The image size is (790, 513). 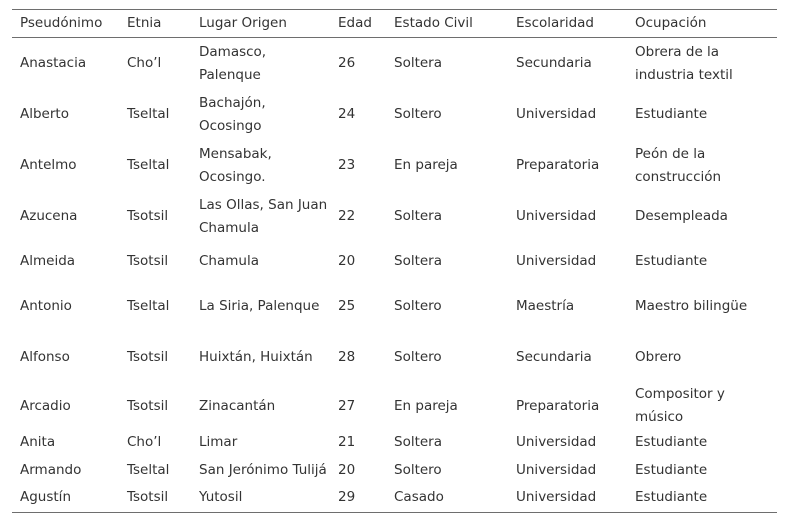 I want to click on cell-pseudonimo: Almeida, so click(x=65, y=261).